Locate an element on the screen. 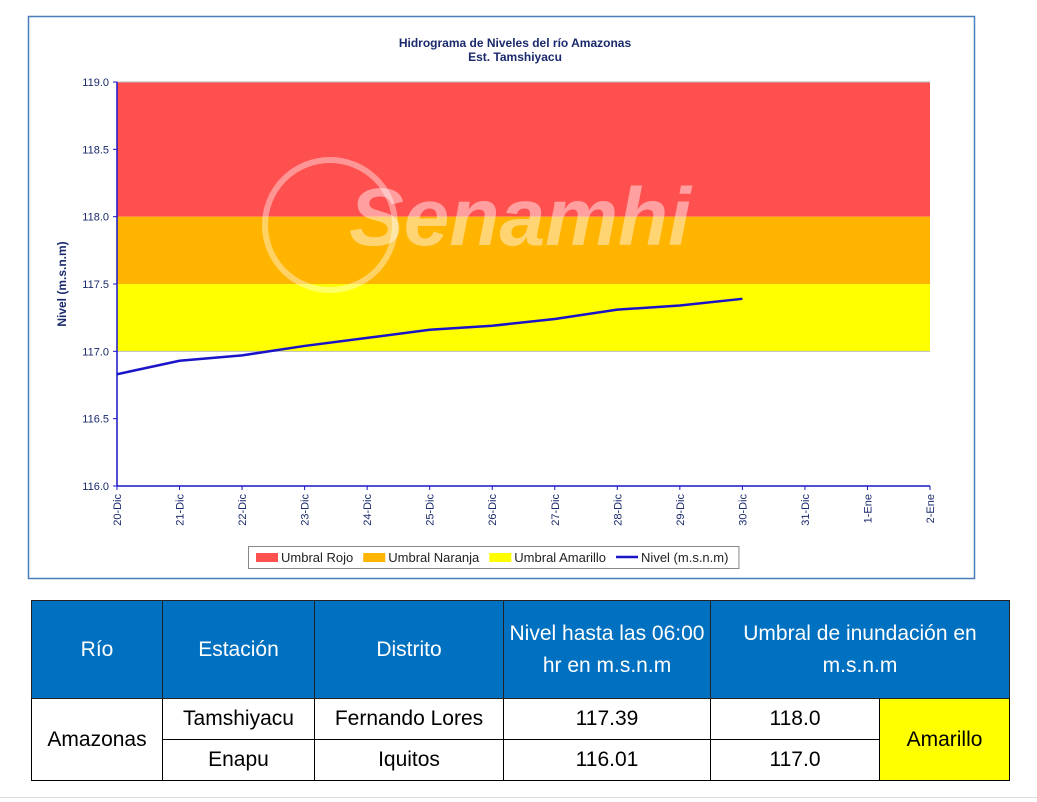 Image resolution: width=1037 pixels, height=802 pixels. chart-title: Est. Tamshiyacu is located at coordinates (515, 57).